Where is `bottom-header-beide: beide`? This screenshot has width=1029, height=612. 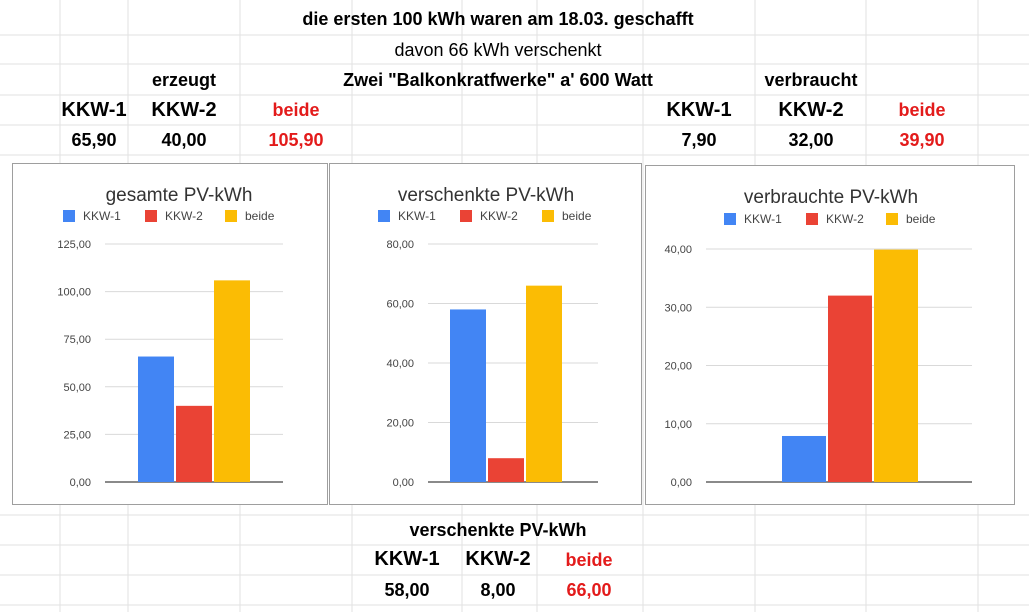
bottom-header-beide: beide is located at coordinates (589, 560).